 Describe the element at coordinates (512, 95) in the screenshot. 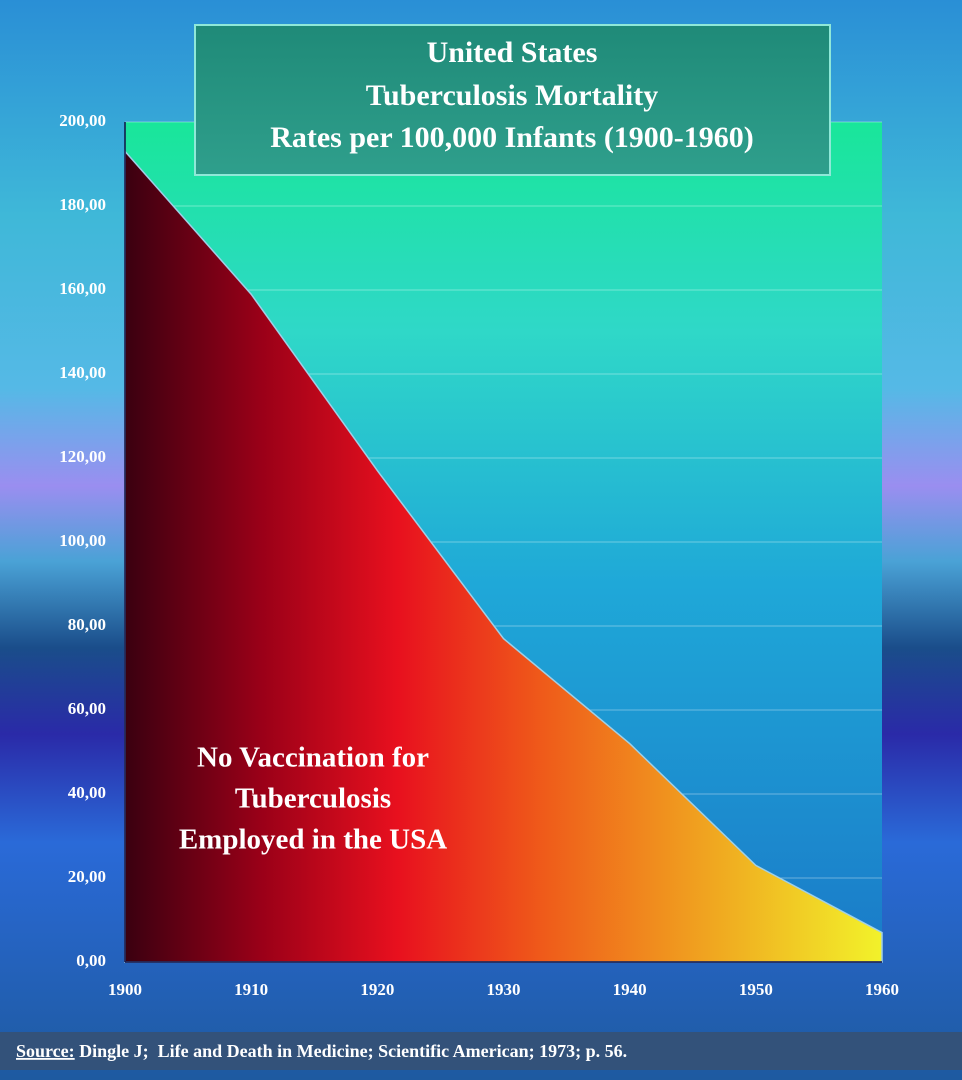

I see `chart-title: Tuberculosis Mortality` at that location.